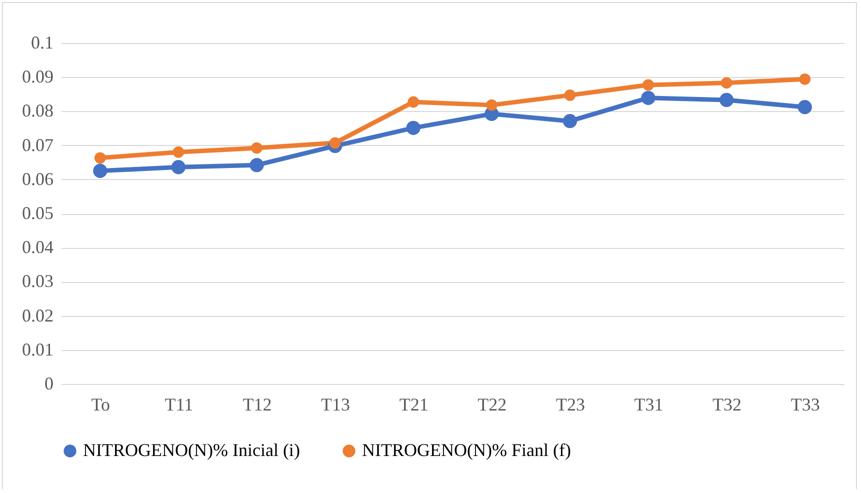 This screenshot has height=493, width=861. I want to click on y-tick-label: 0, so click(49, 384).